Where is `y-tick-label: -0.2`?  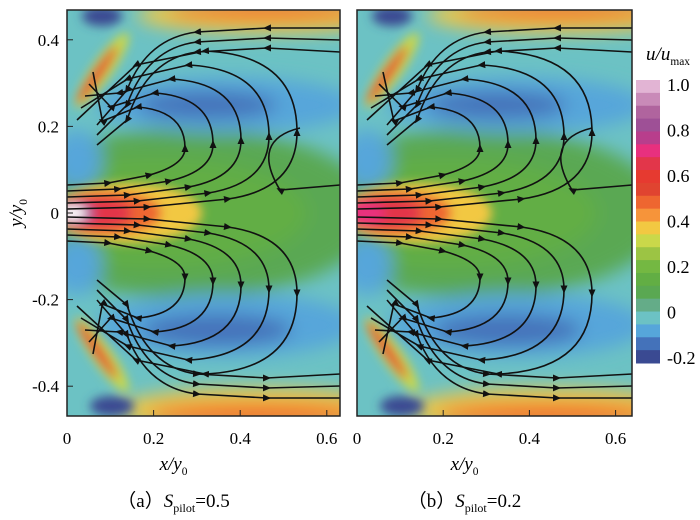
y-tick-label: -0.2 is located at coordinates (45, 300).